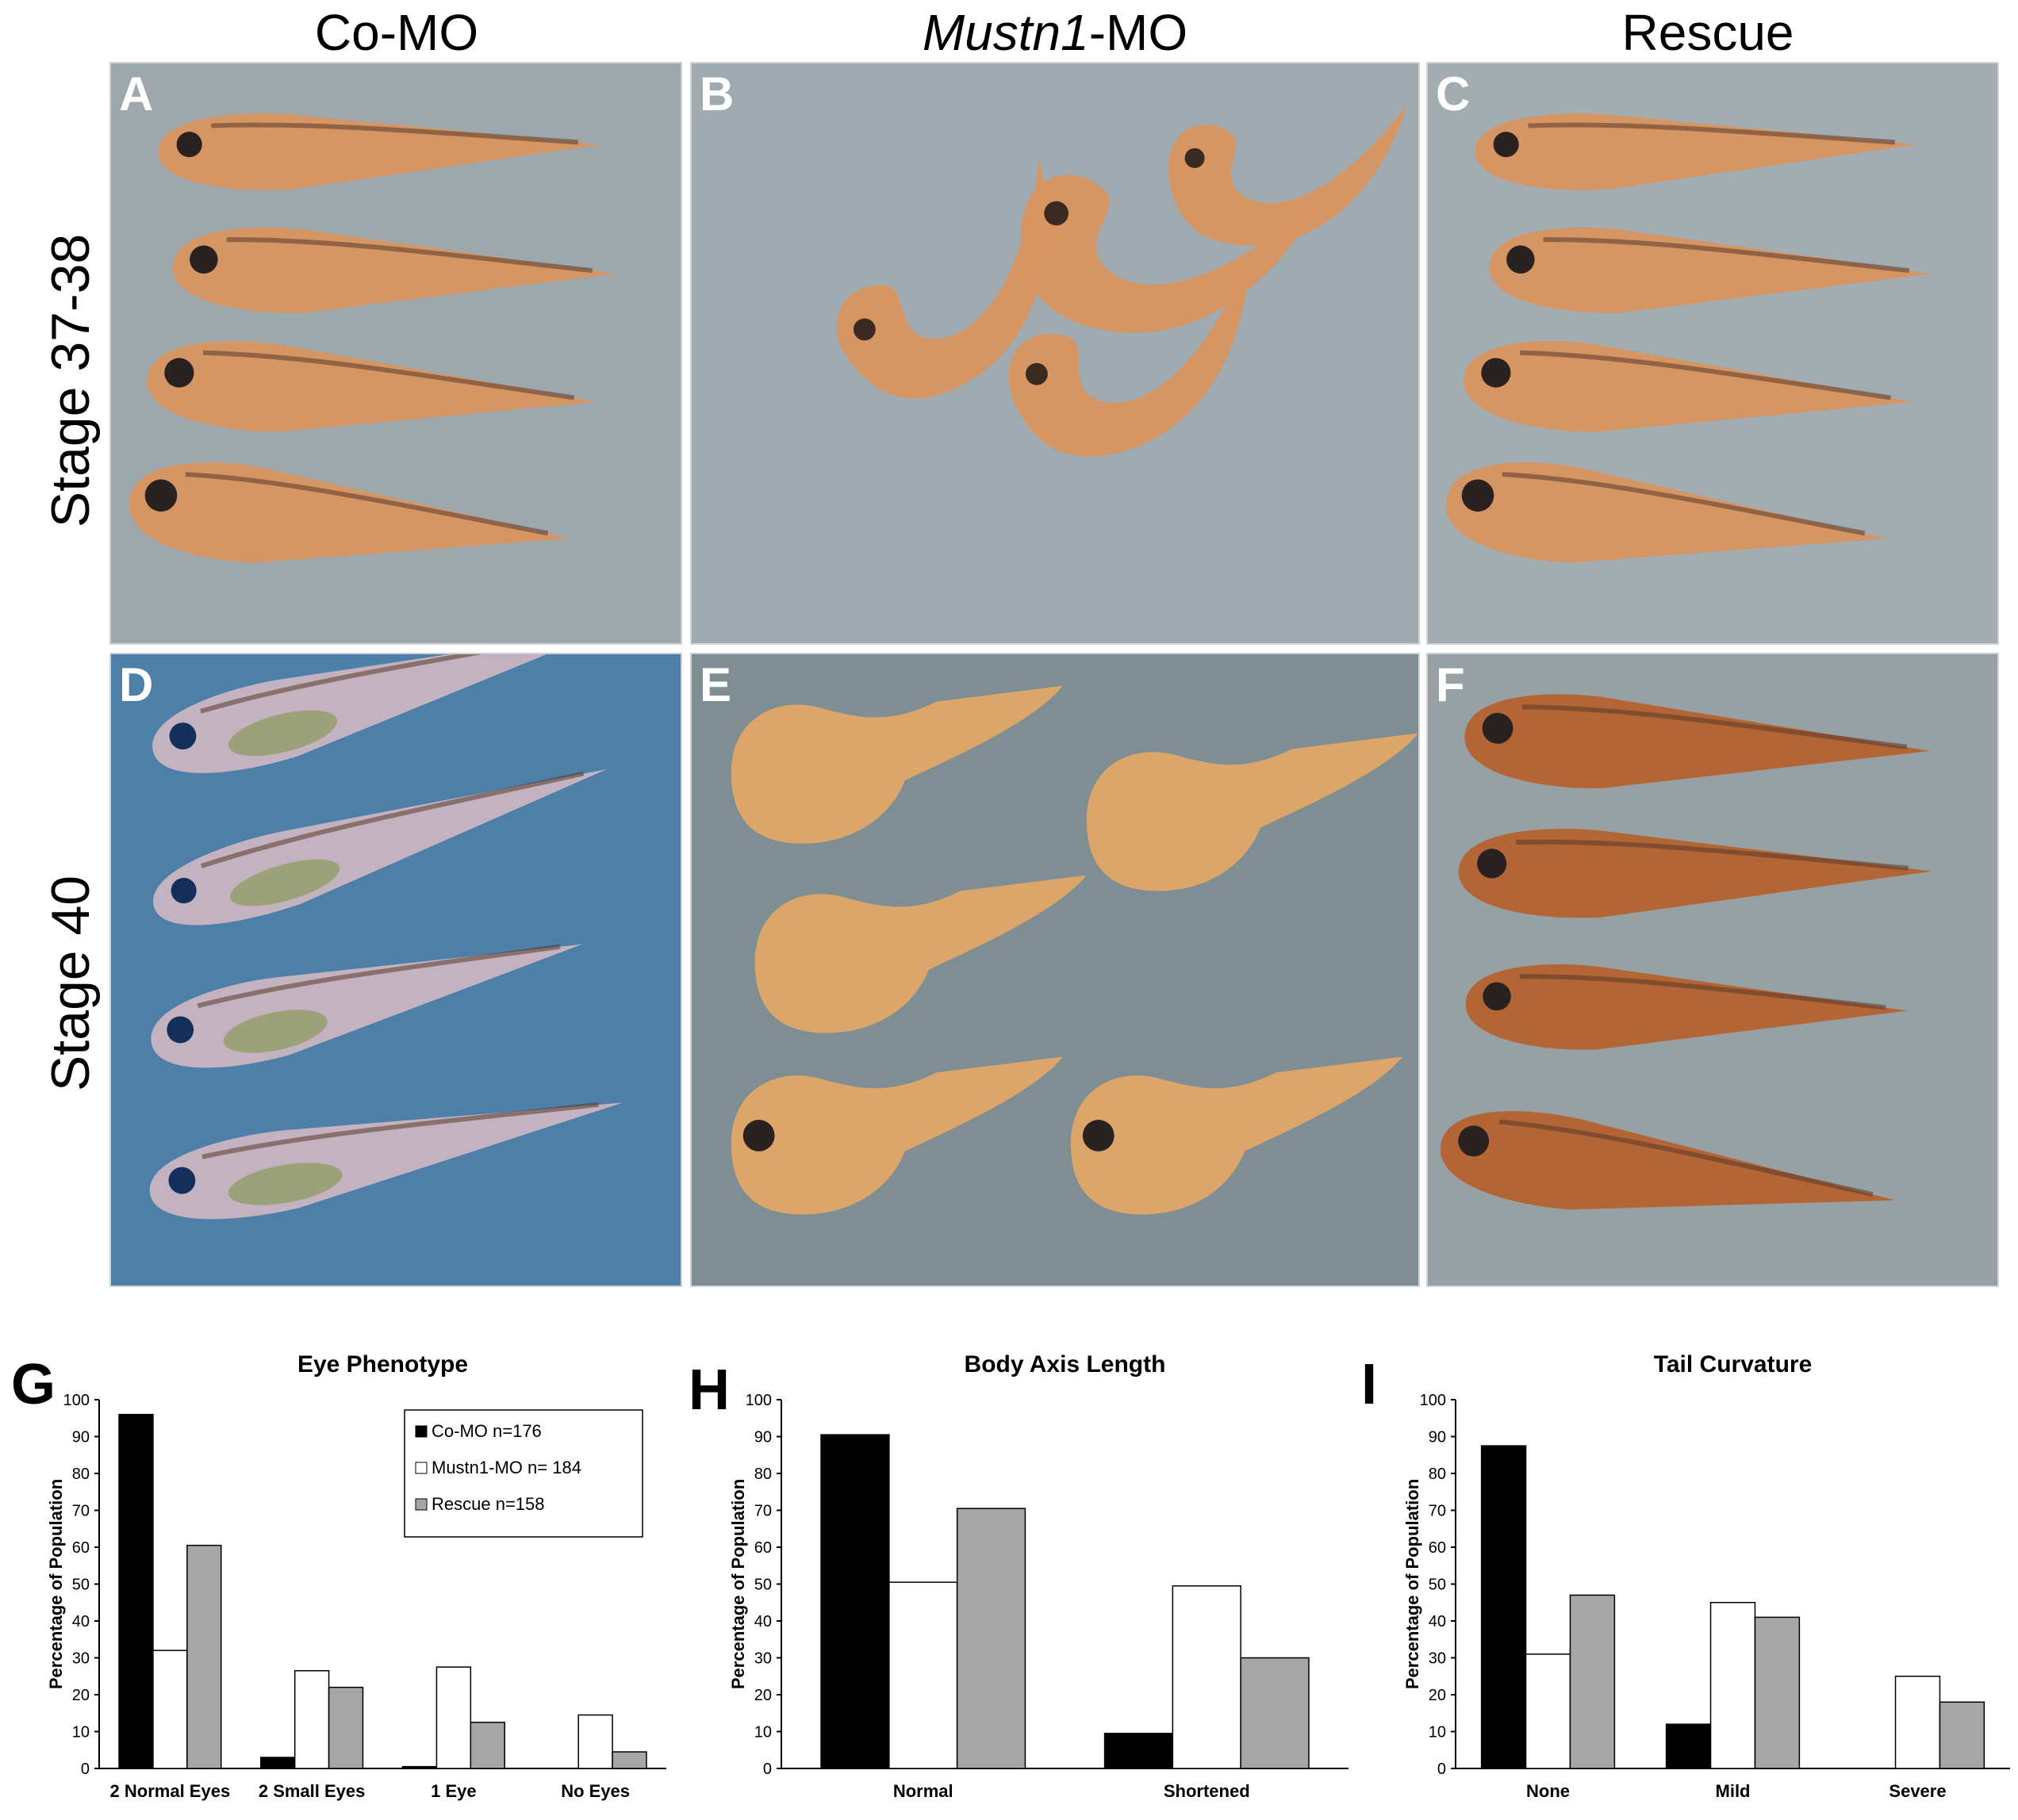 This screenshot has width=2018, height=1820. I want to click on x-tick-label: 2 Small Eyes, so click(313, 1791).